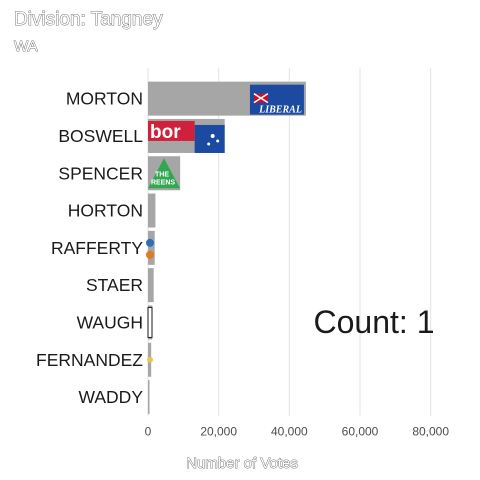  I want to click on category-label: BOSWELL, so click(100, 136).